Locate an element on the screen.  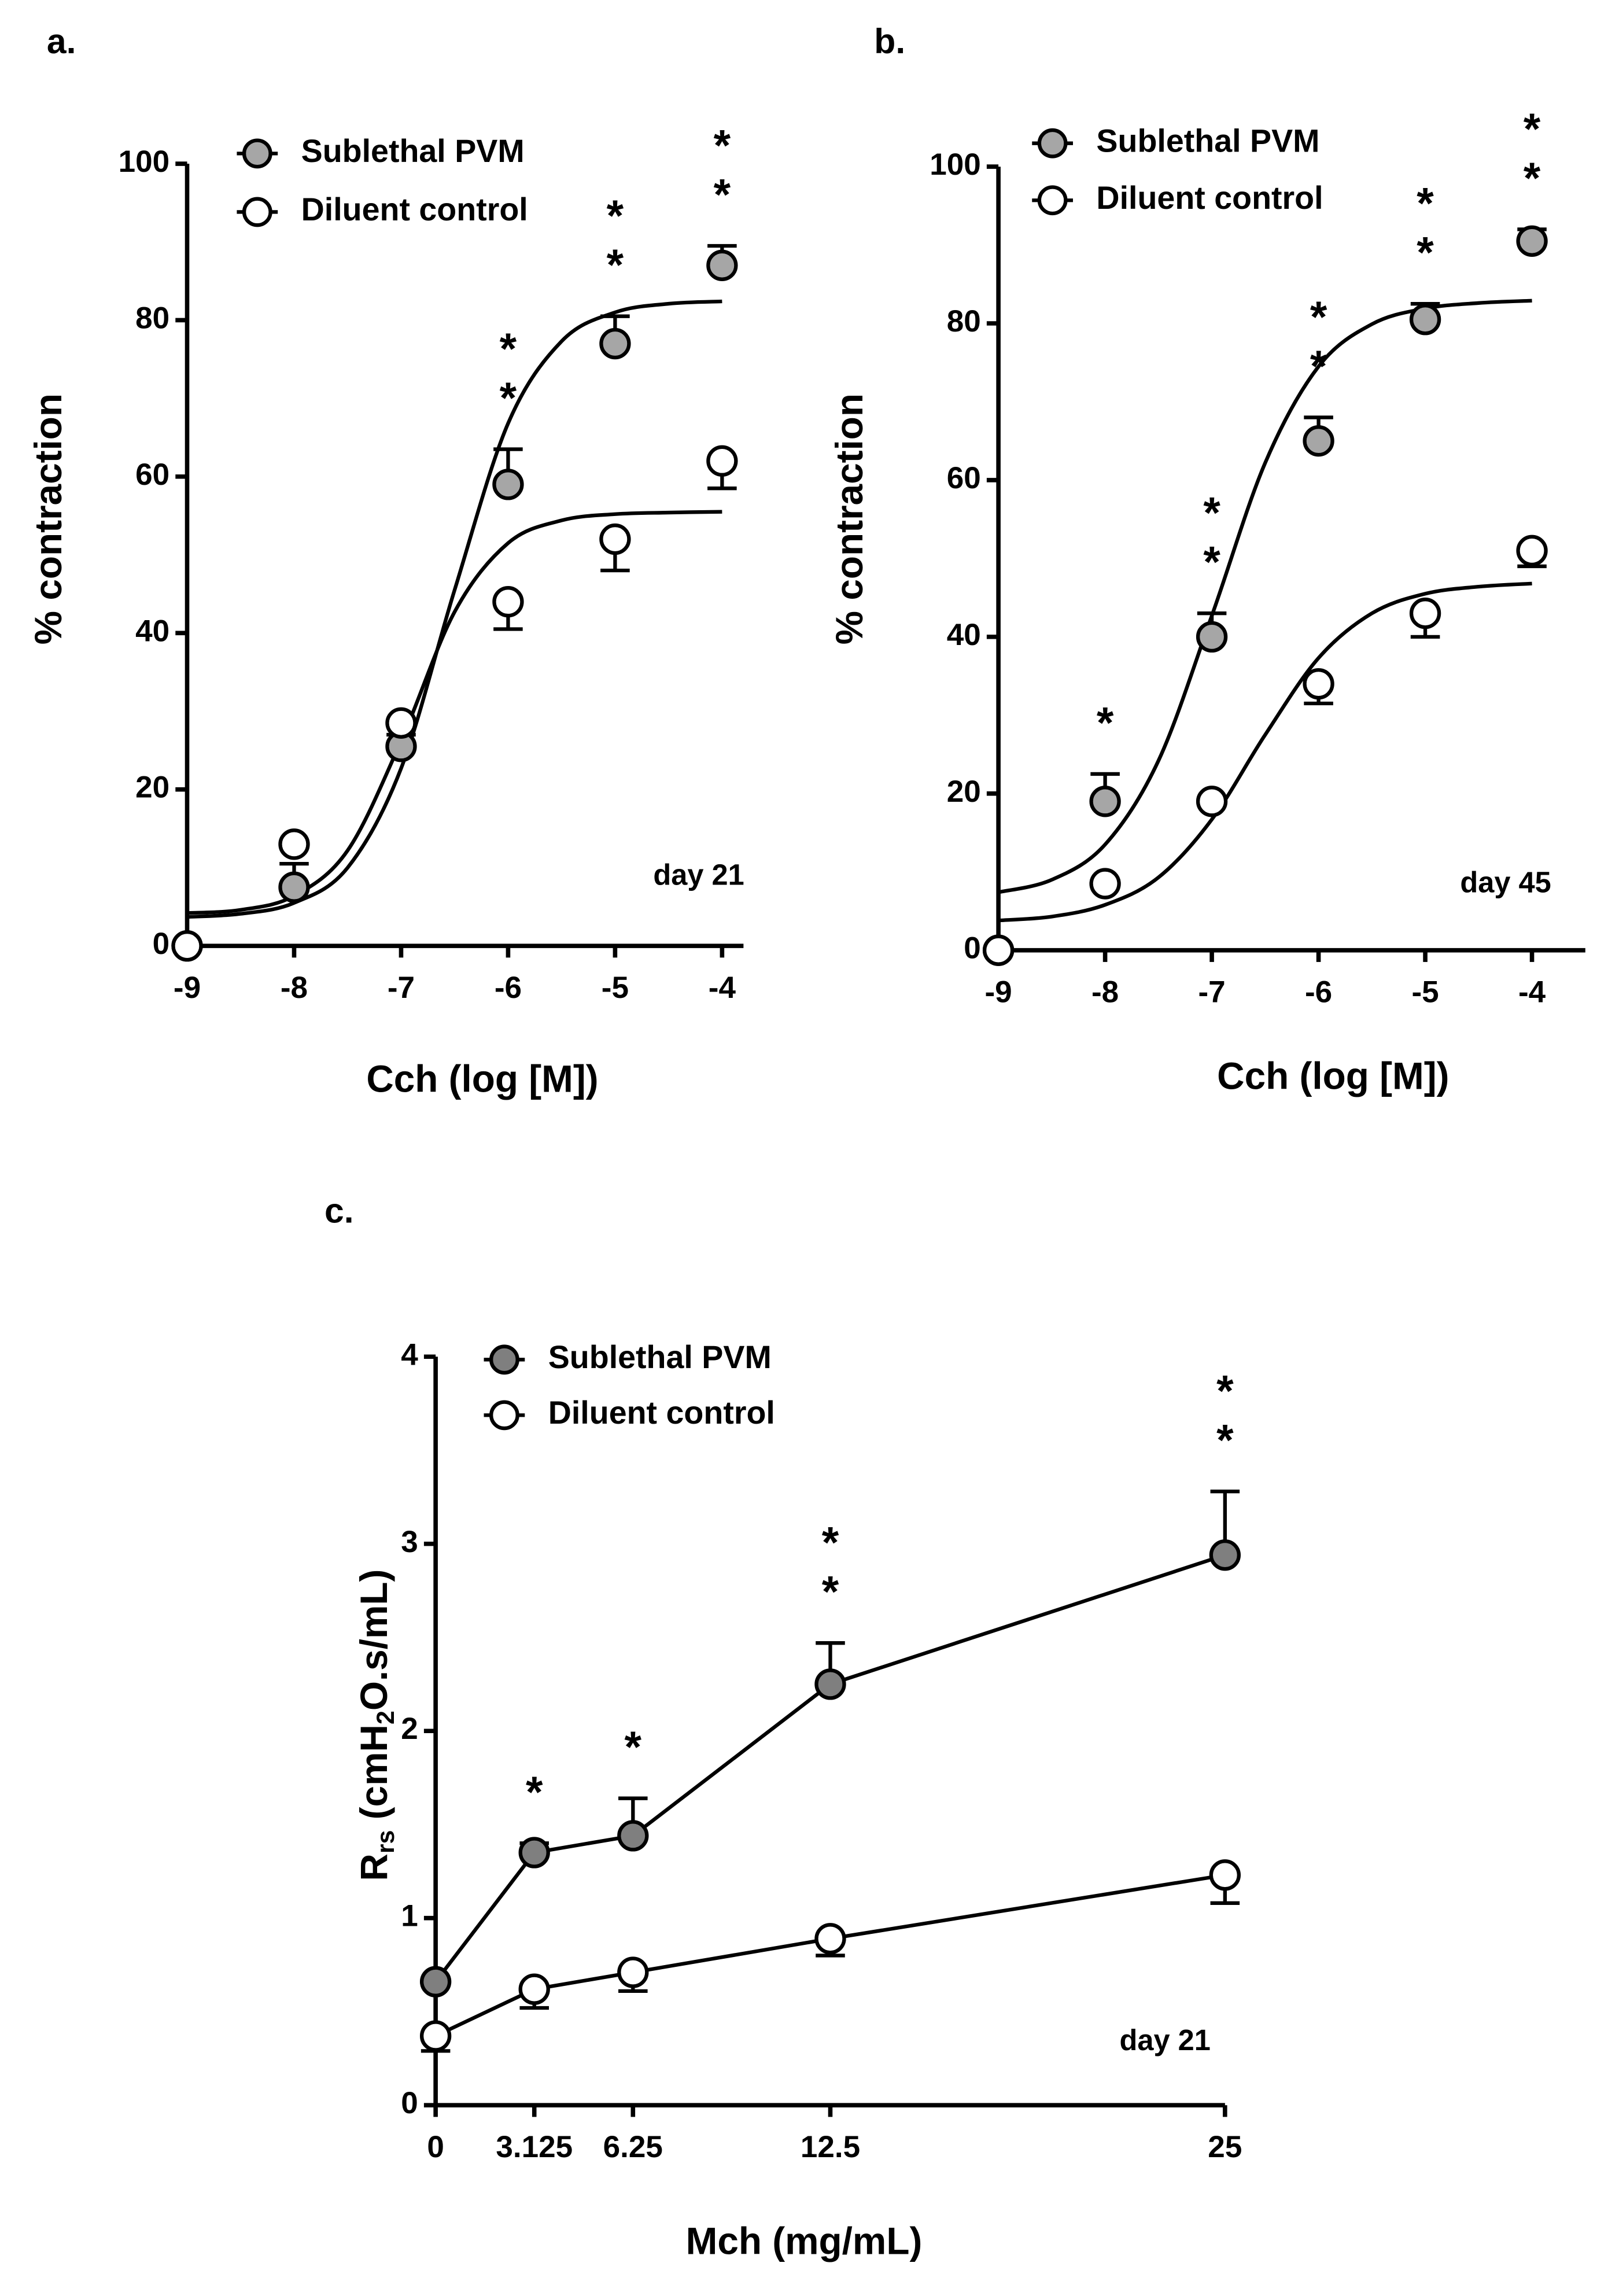
x-tick-label: 3.125 is located at coordinates (534, 2147).